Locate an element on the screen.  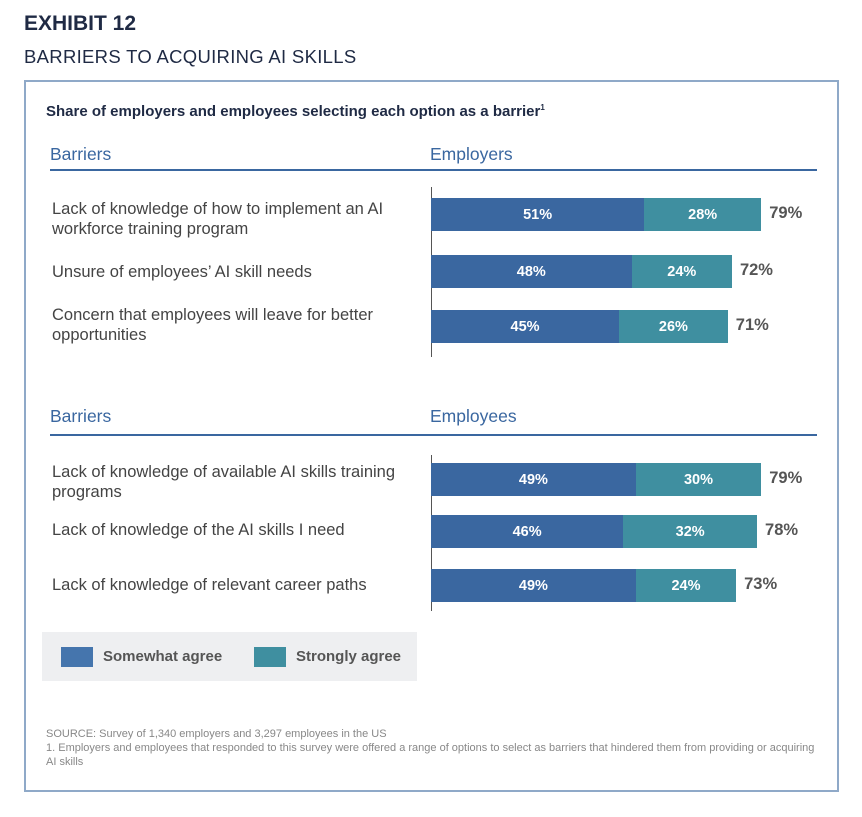
bar-segment-strongly: 30% is located at coordinates (698, 479).